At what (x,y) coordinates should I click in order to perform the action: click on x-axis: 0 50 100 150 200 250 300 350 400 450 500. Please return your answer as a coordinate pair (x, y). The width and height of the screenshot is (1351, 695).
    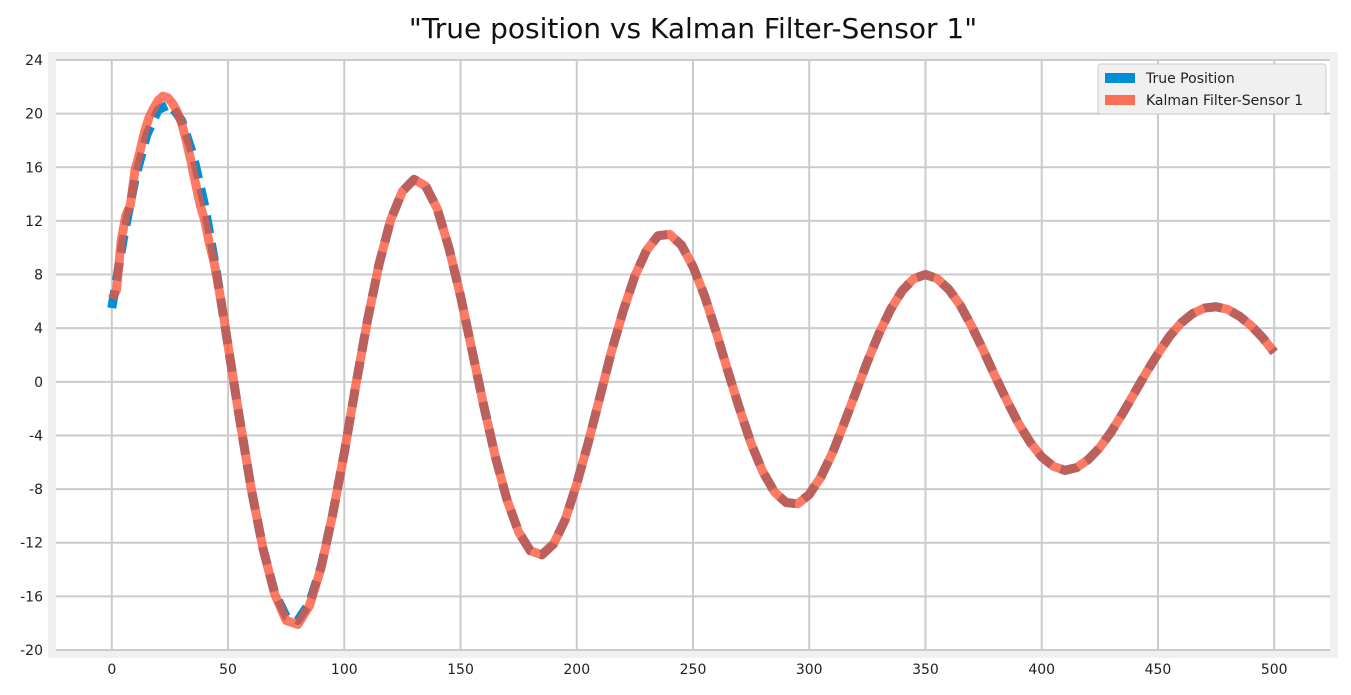
    Looking at the image, I should click on (697, 670).